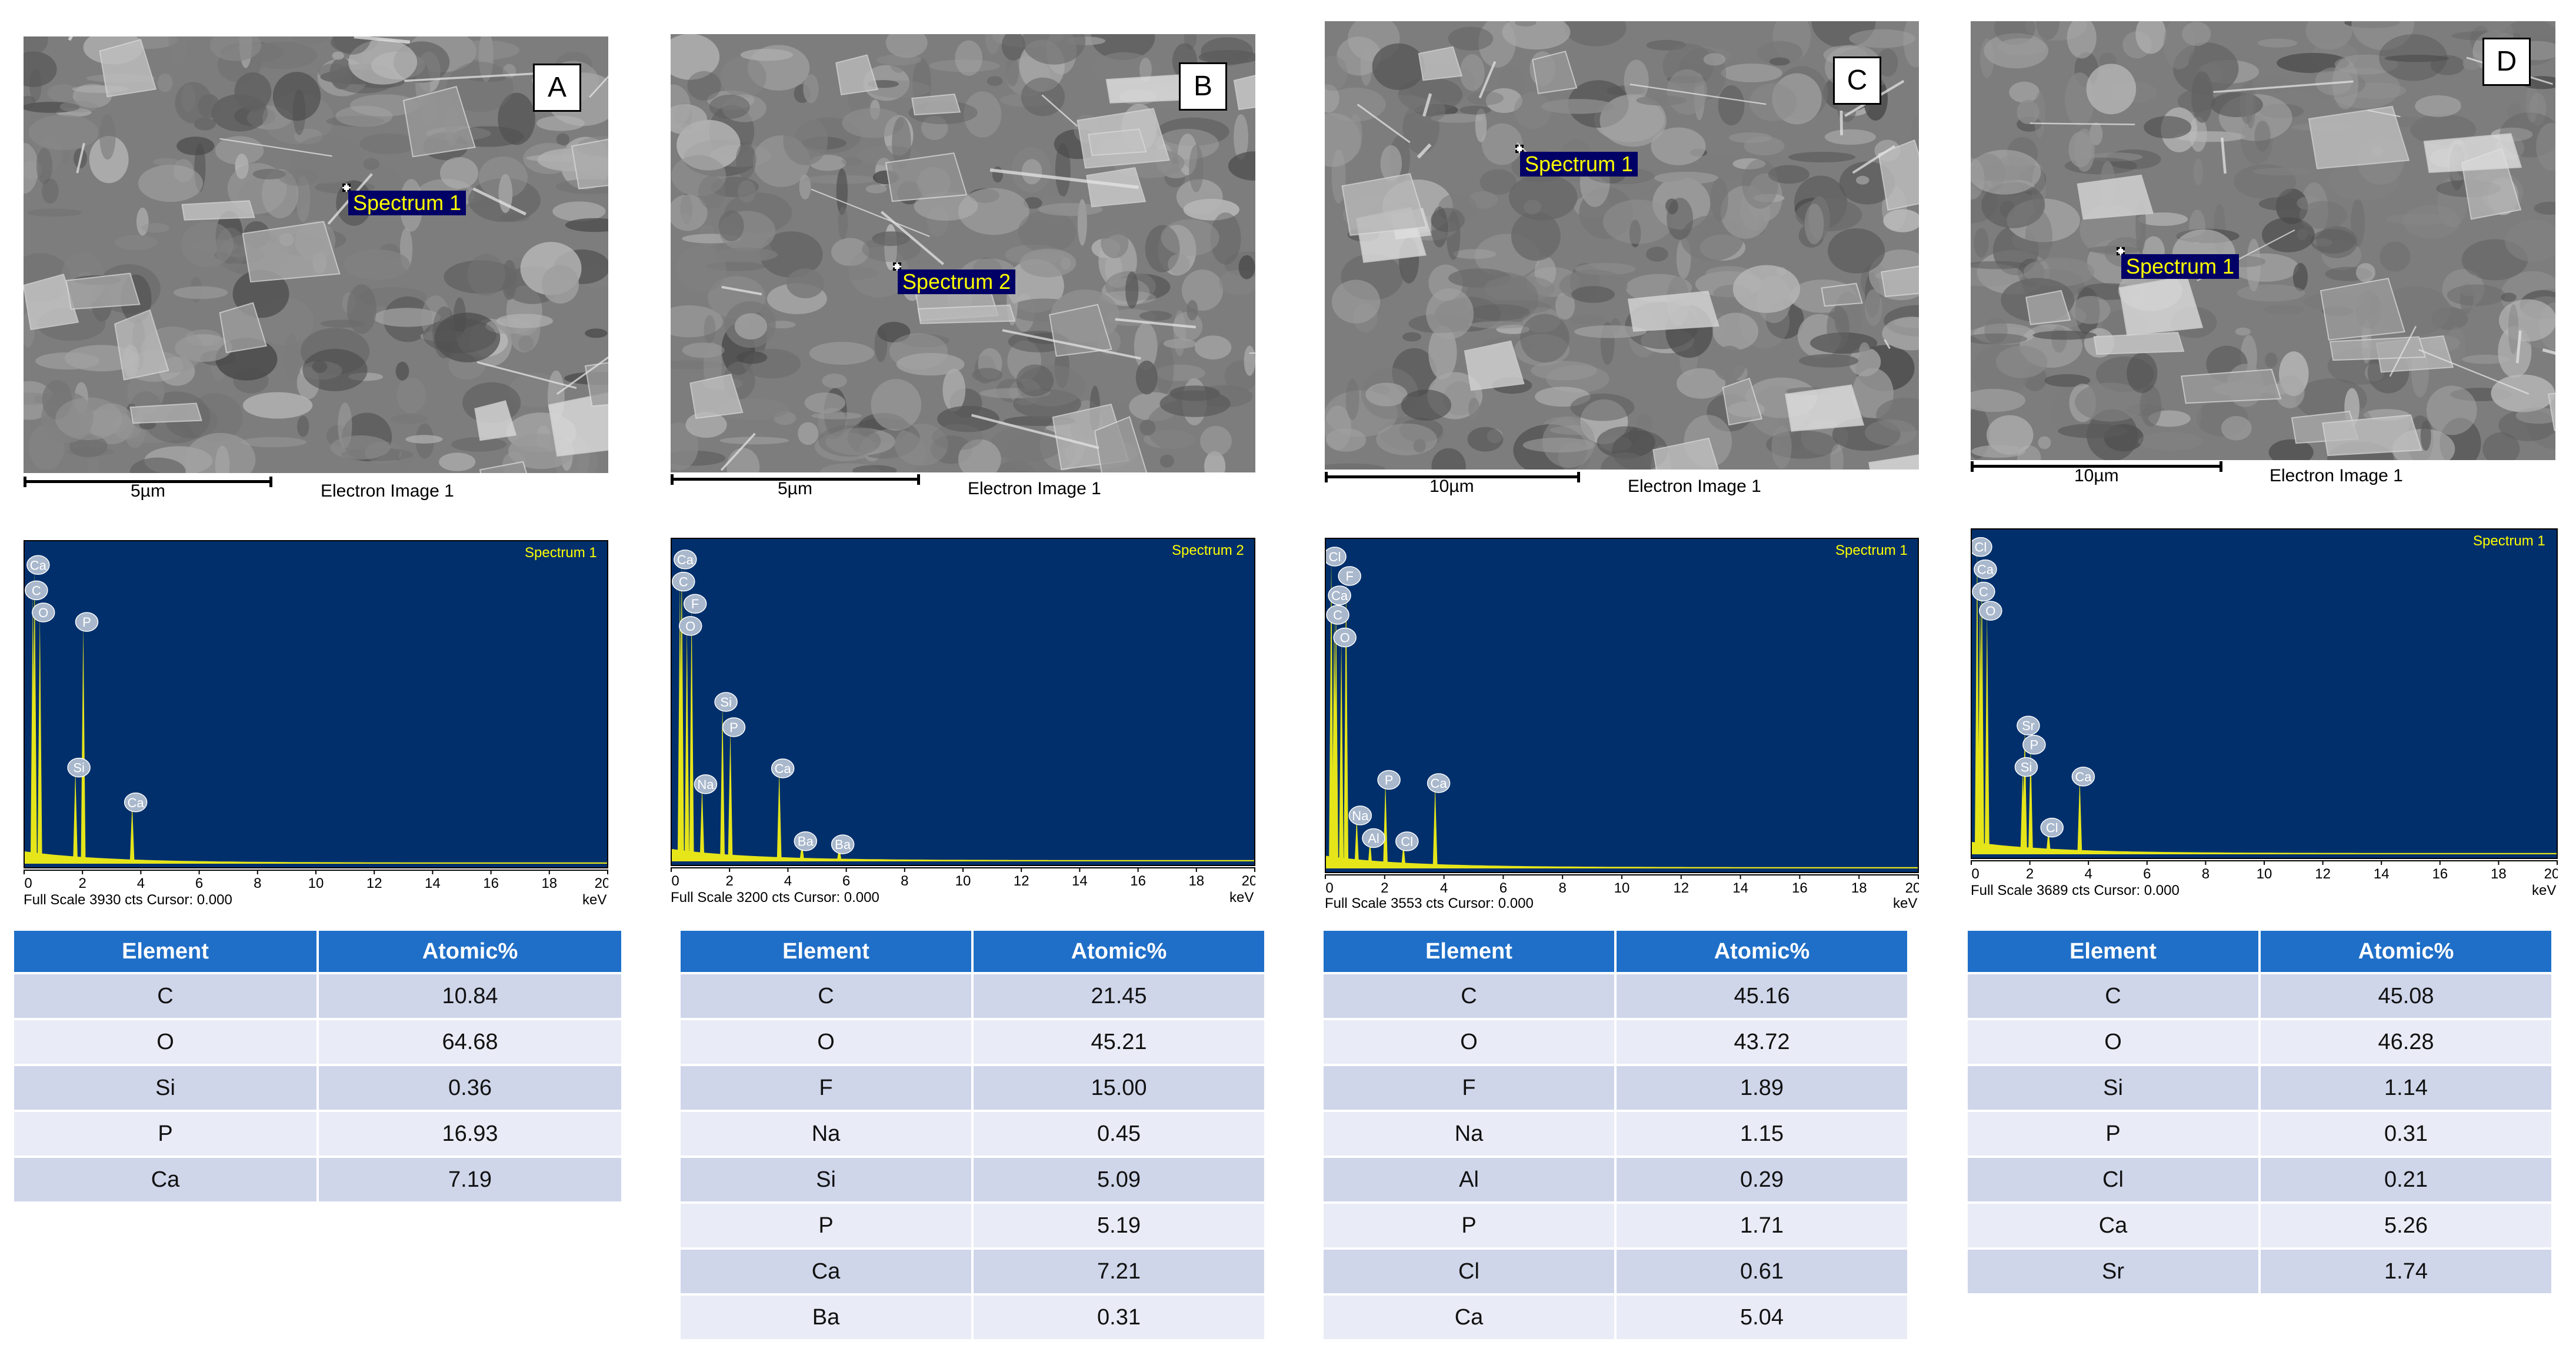 Image resolution: width=2576 pixels, height=1365 pixels. What do you see at coordinates (972, 996) in the screenshot?
I see `table-row: C 21.45` at bounding box center [972, 996].